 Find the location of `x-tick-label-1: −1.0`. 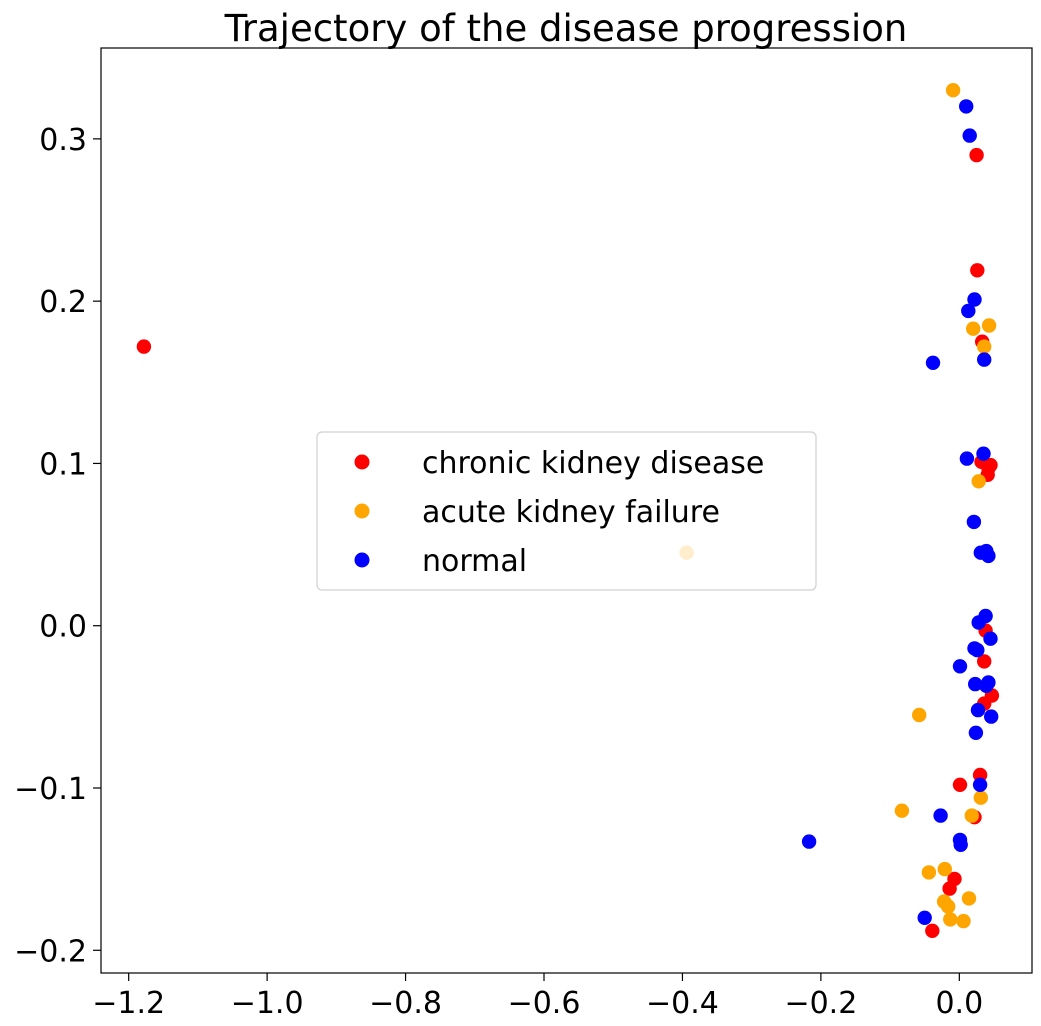

x-tick-label-1: −1.0 is located at coordinates (267, 1003).